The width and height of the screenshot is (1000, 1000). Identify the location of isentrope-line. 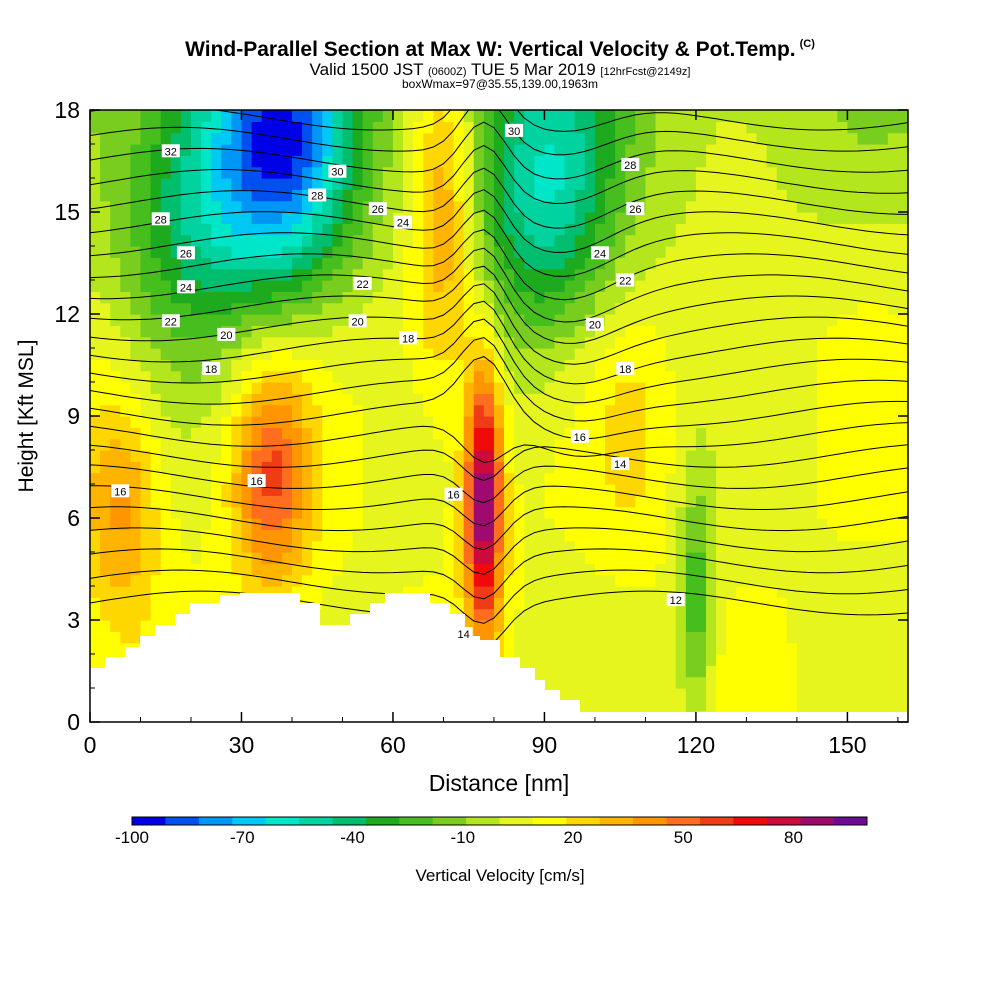
(499, 198).